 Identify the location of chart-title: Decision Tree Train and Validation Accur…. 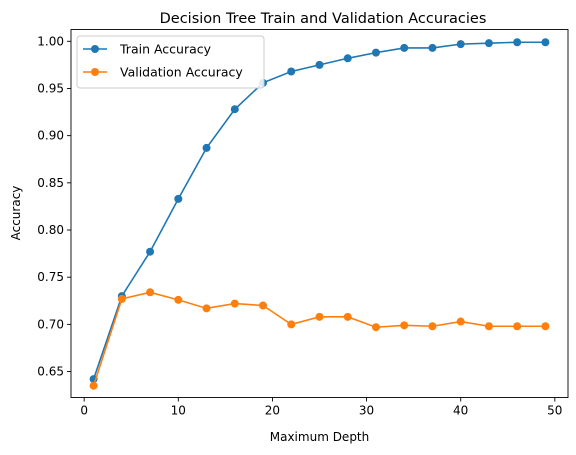
(323, 19).